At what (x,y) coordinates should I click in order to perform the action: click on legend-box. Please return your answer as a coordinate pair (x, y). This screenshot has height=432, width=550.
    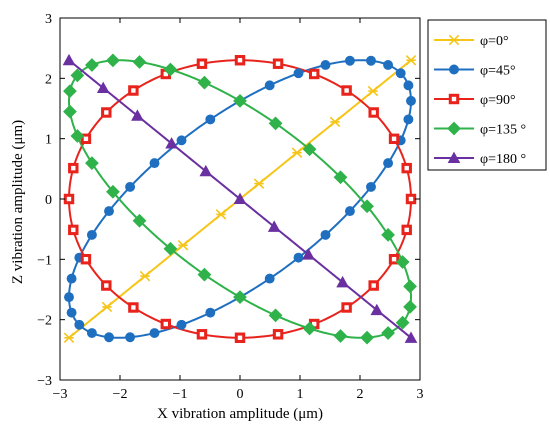
    Looking at the image, I should click on (487, 95).